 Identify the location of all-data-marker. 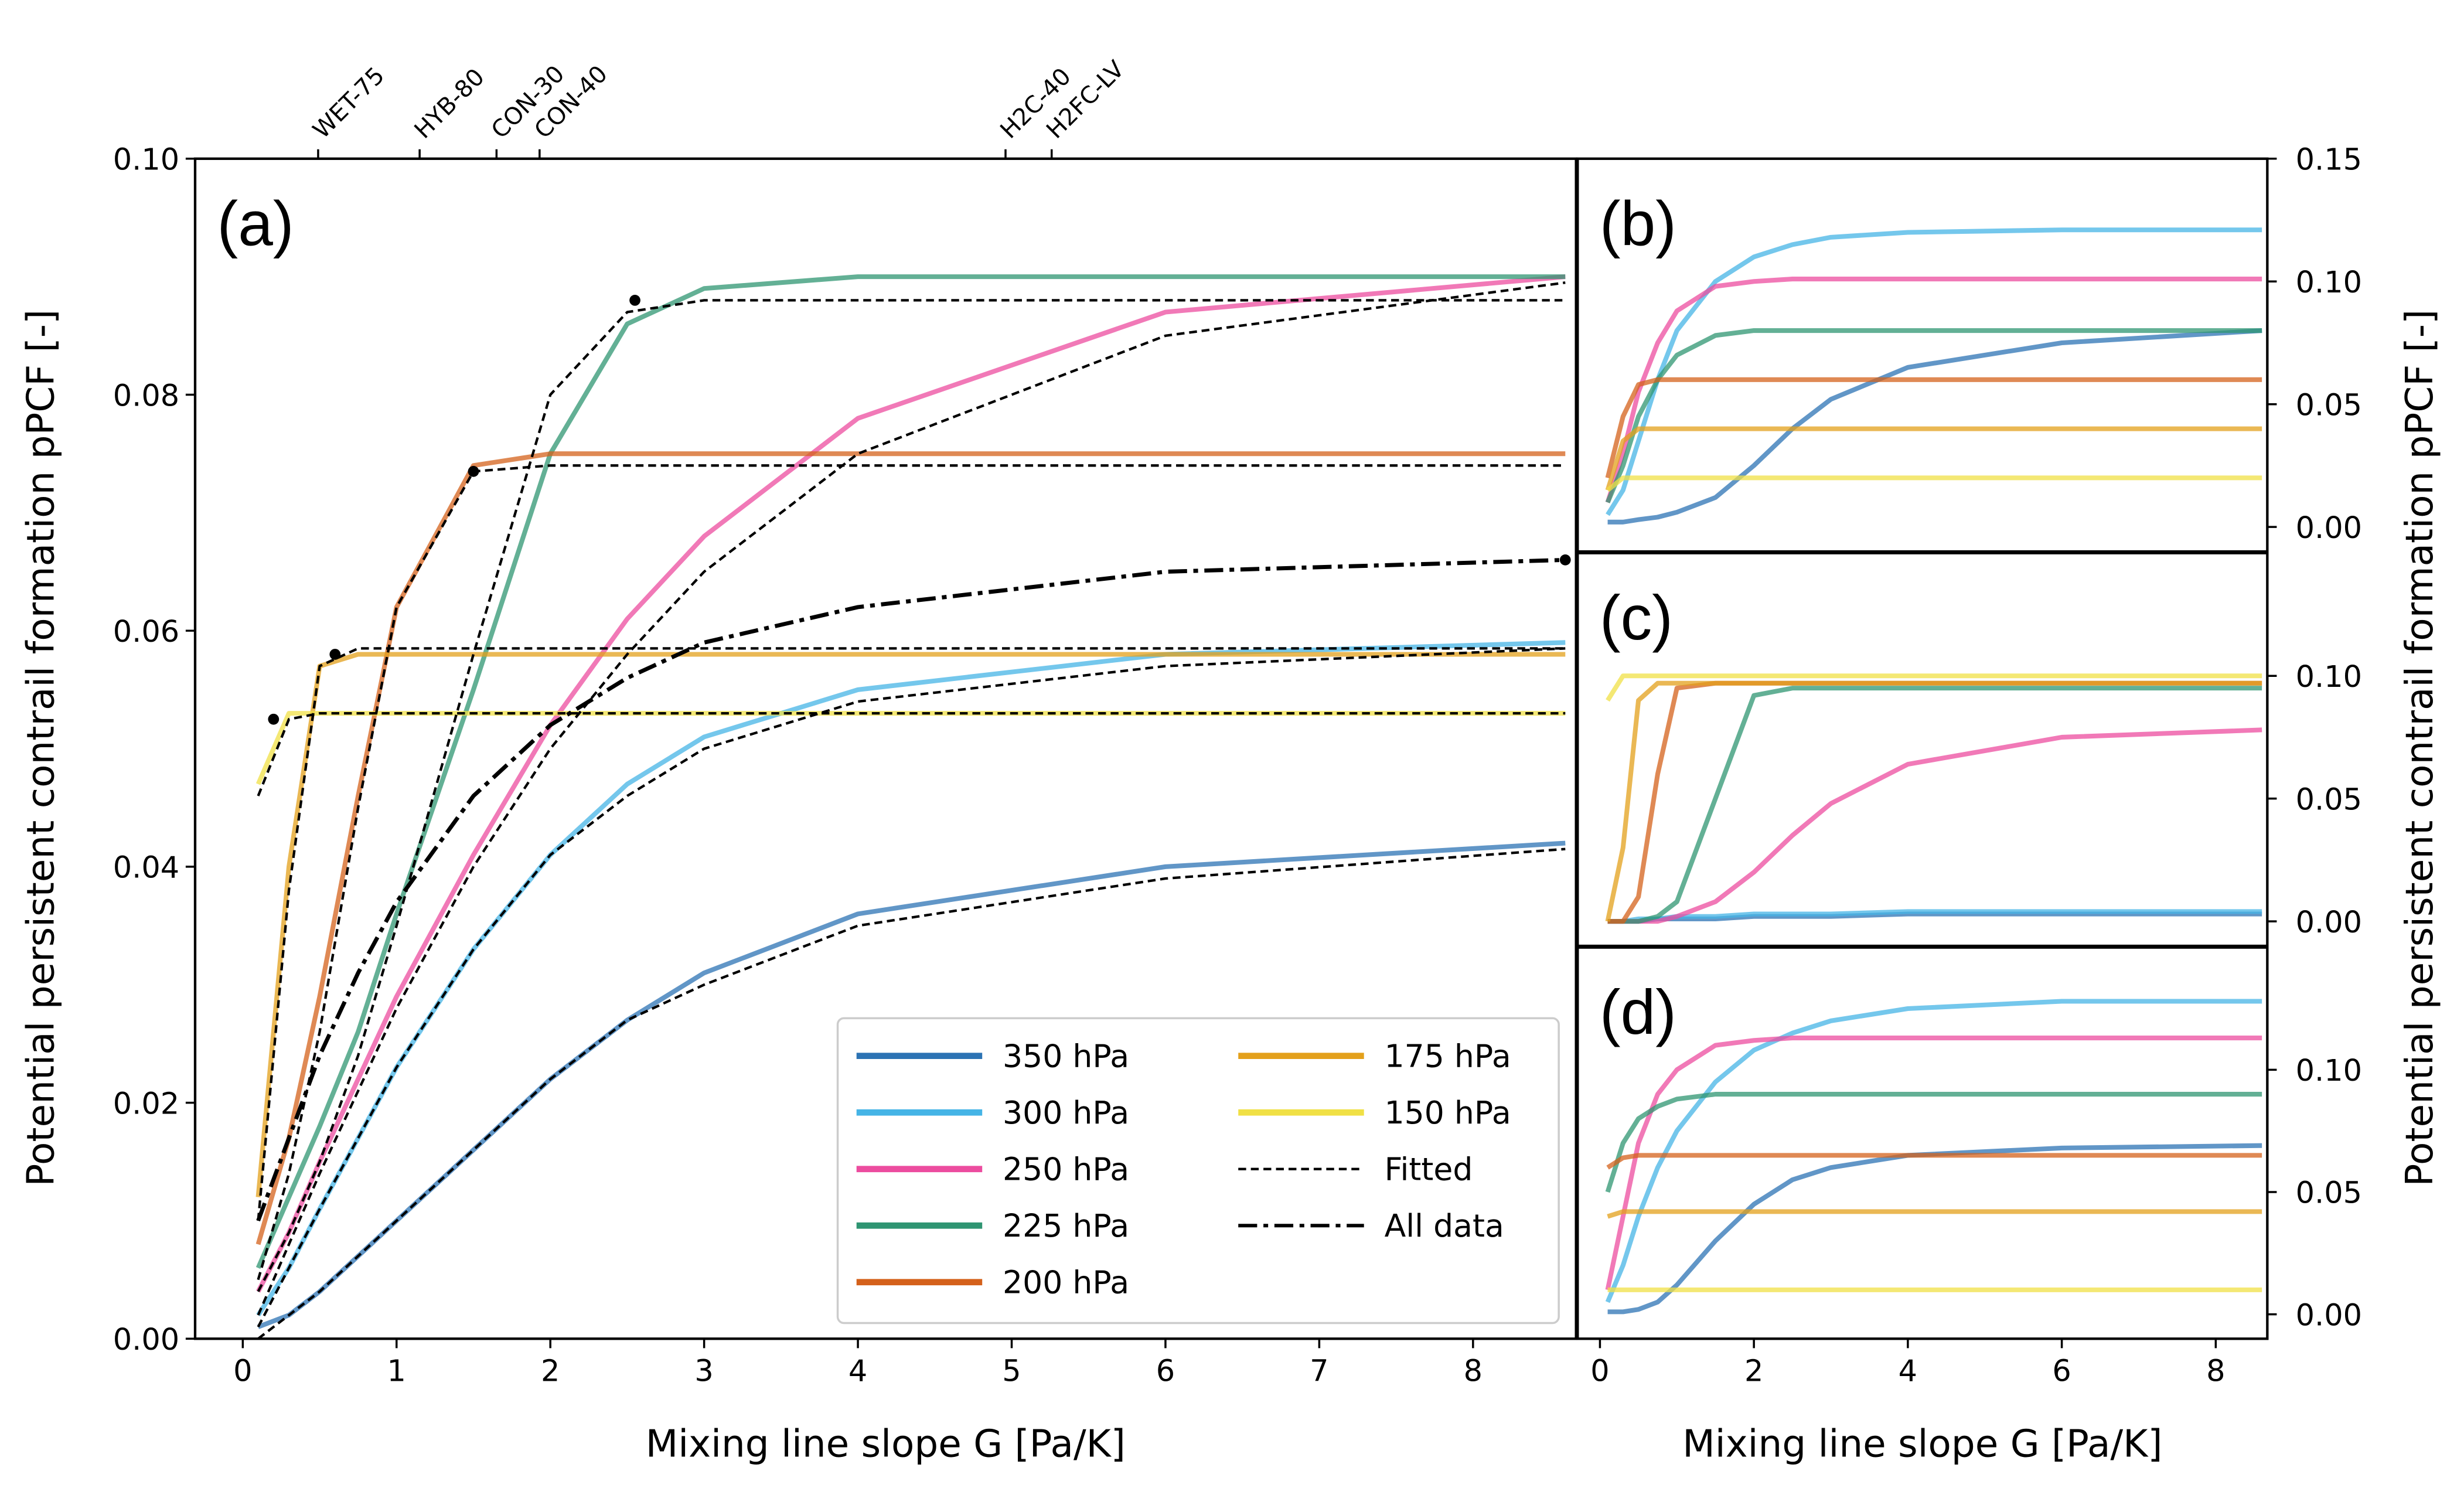
(1565, 560).